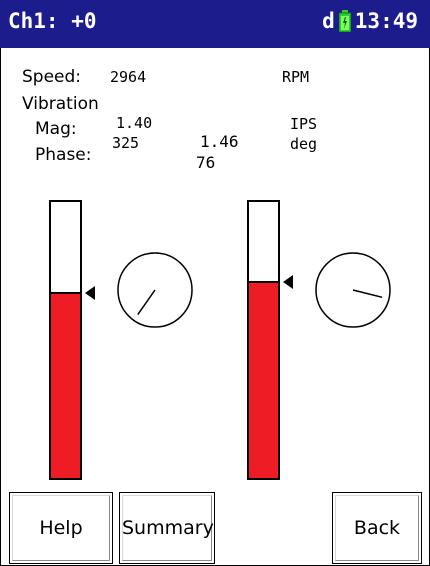 Image resolution: width=430 pixels, height=566 pixels. Describe the element at coordinates (296, 77) in the screenshot. I see `speed-unit: RPM` at that location.